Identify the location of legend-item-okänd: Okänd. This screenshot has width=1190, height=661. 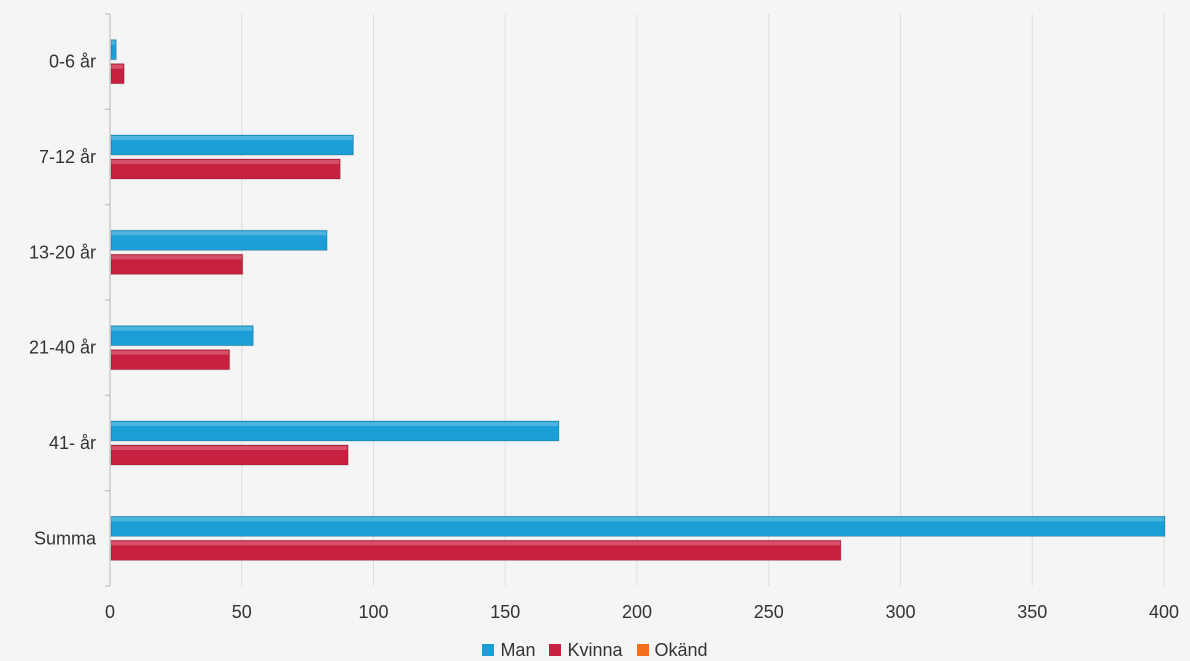
(672, 650).